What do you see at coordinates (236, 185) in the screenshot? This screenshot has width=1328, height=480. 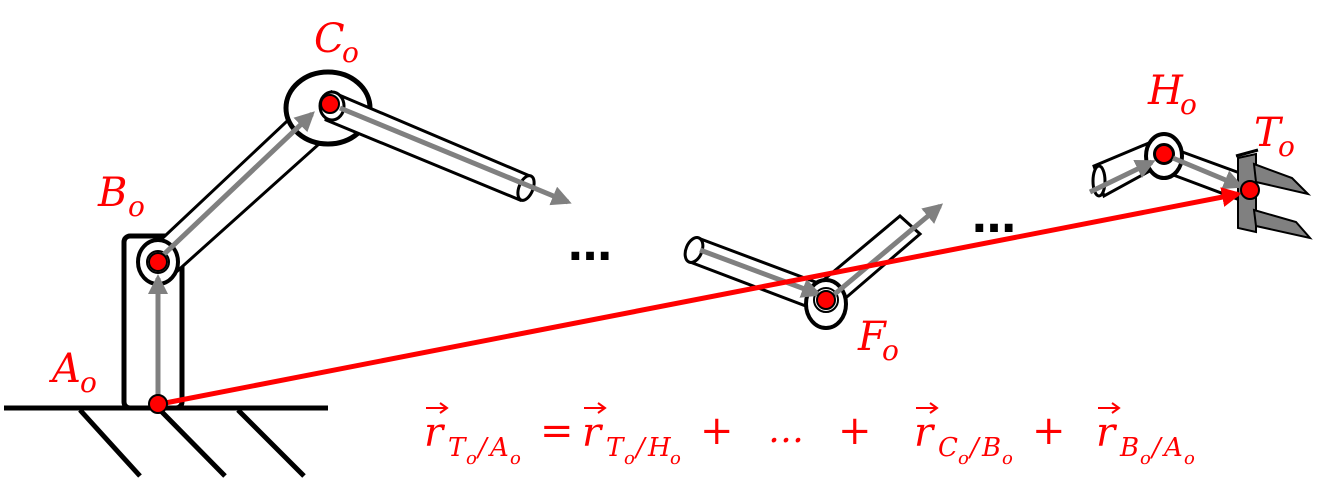 I see `vec-b-c` at bounding box center [236, 185].